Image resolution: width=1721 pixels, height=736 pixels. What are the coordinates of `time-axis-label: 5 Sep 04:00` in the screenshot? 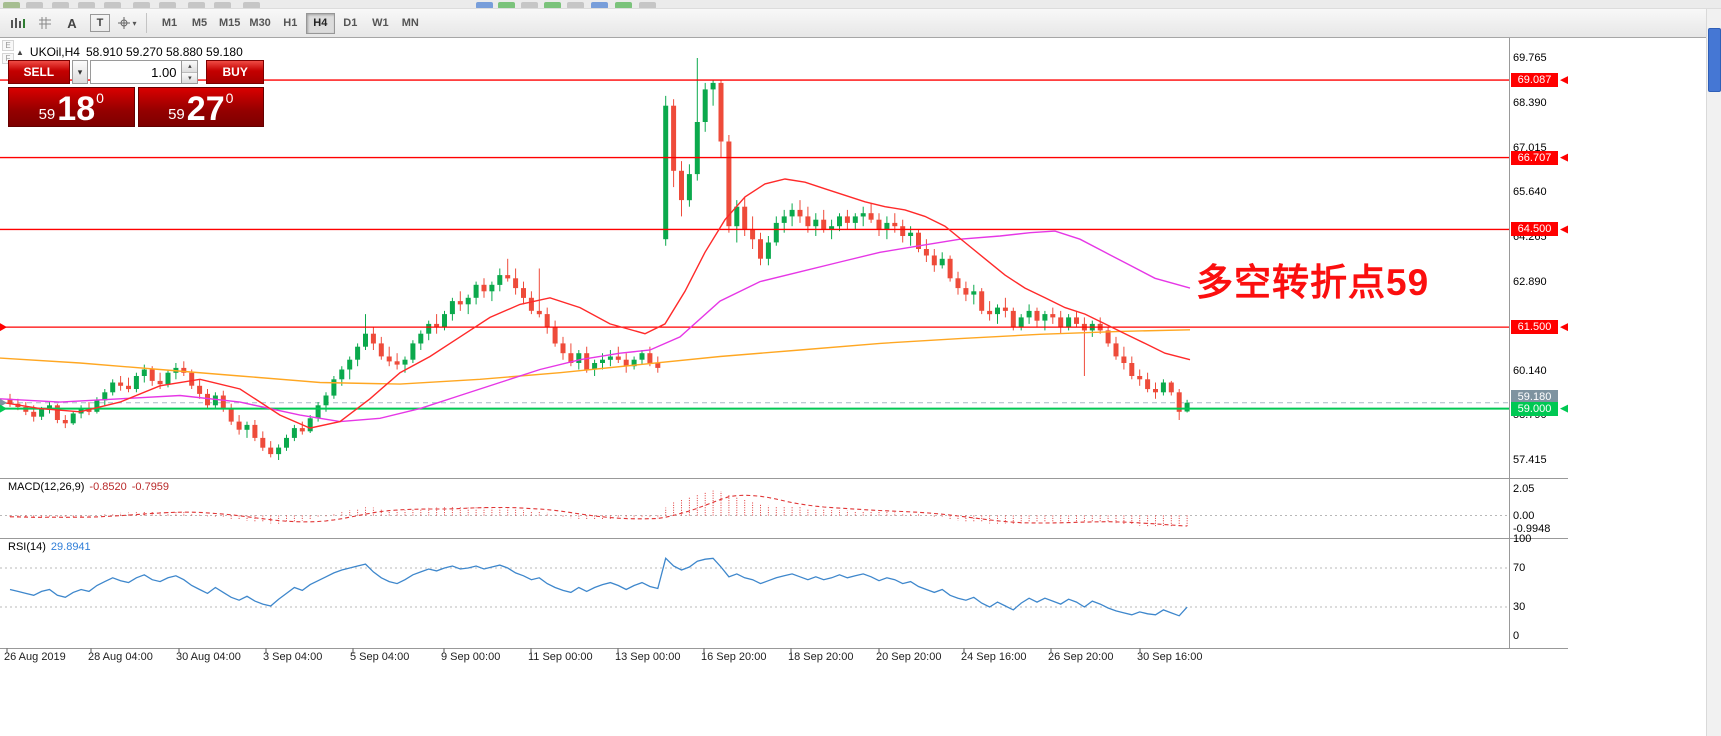 It's located at (380, 657).